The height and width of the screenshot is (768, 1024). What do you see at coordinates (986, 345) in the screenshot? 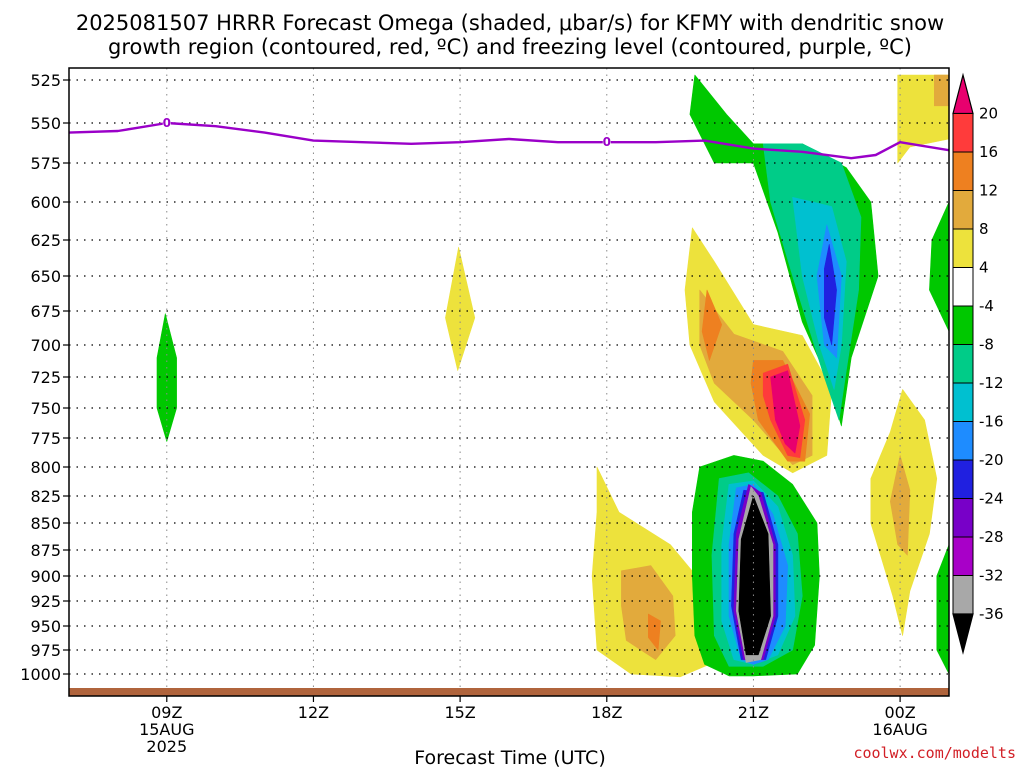
I see `colorbar-label: -8` at bounding box center [986, 345].